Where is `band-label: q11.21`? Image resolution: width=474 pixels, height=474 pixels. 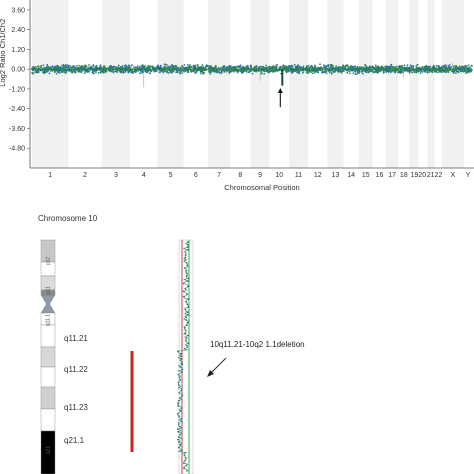 band-label: q11.21 is located at coordinates (76, 338).